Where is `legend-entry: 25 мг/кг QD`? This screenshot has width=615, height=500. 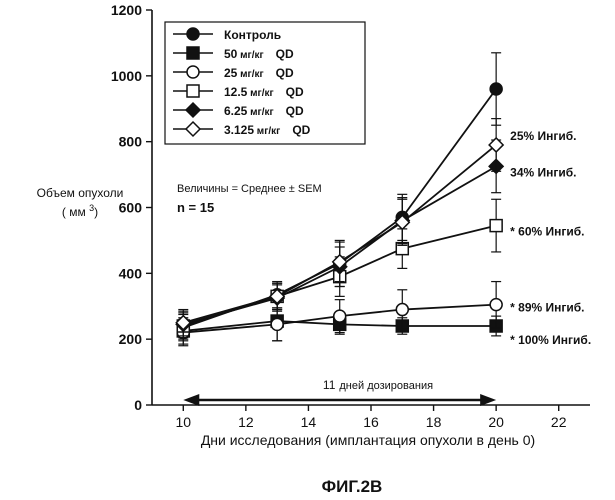
legend-entry: 25 мг/кг QD is located at coordinates (233, 72).